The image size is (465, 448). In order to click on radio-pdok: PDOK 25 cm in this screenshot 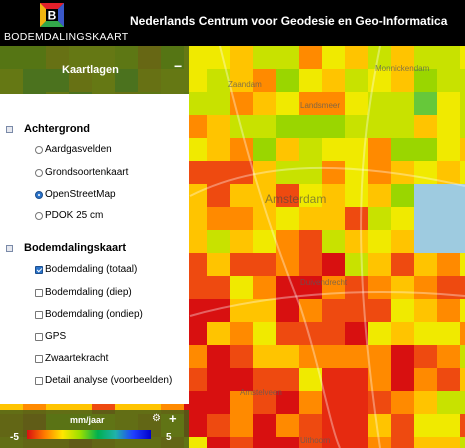, I will do `click(69, 215)`.